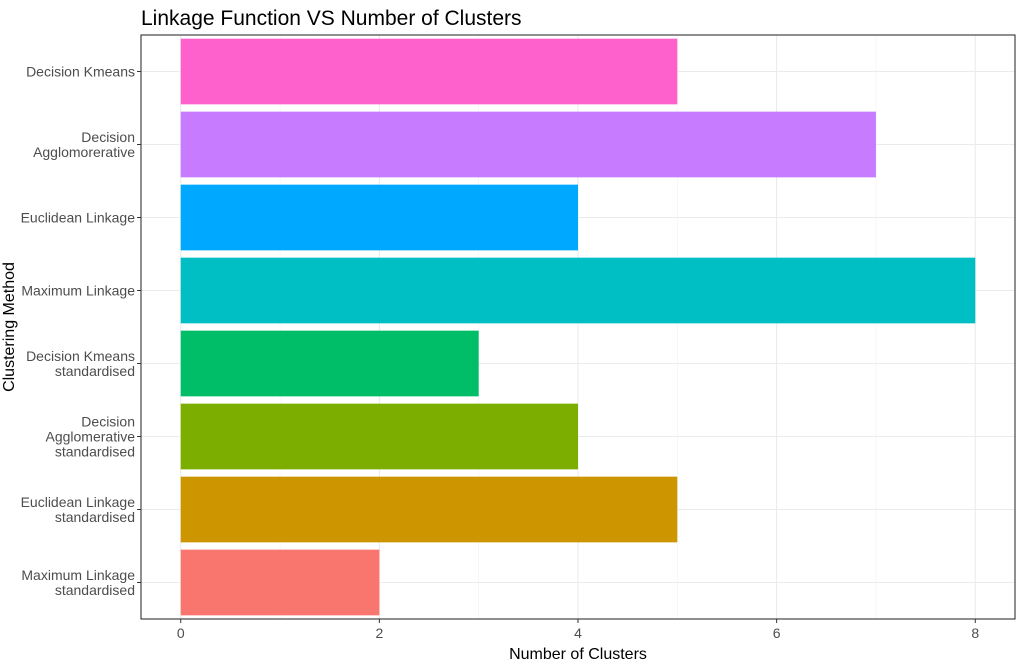  Describe the element at coordinates (80, 363) in the screenshot. I see `y-tick-label: Decision Kmeans standardised` at that location.